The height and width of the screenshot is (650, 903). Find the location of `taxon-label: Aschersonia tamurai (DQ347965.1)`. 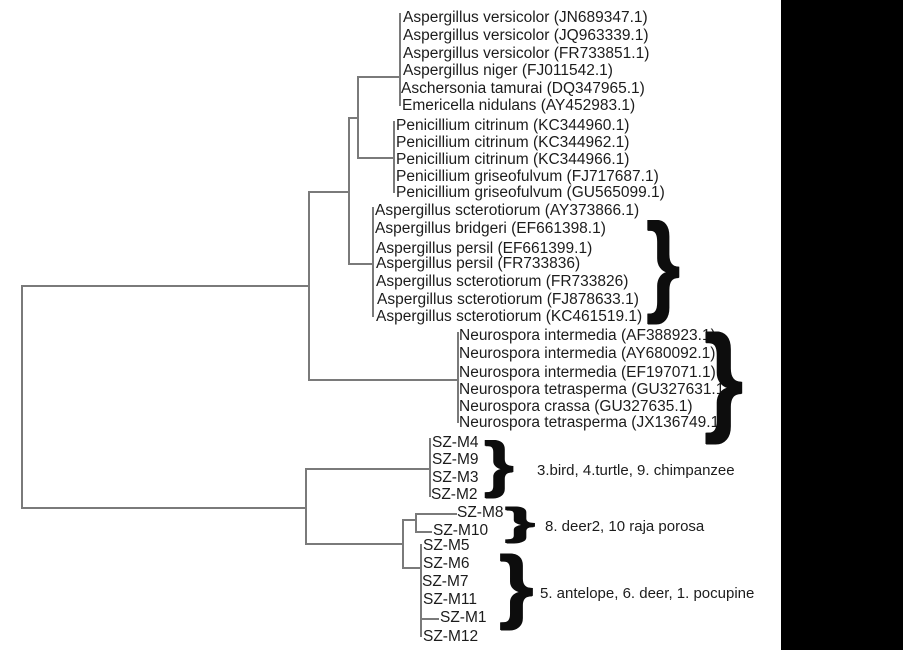

taxon-label: Aschersonia tamurai (DQ347965.1) is located at coordinates (523, 88).